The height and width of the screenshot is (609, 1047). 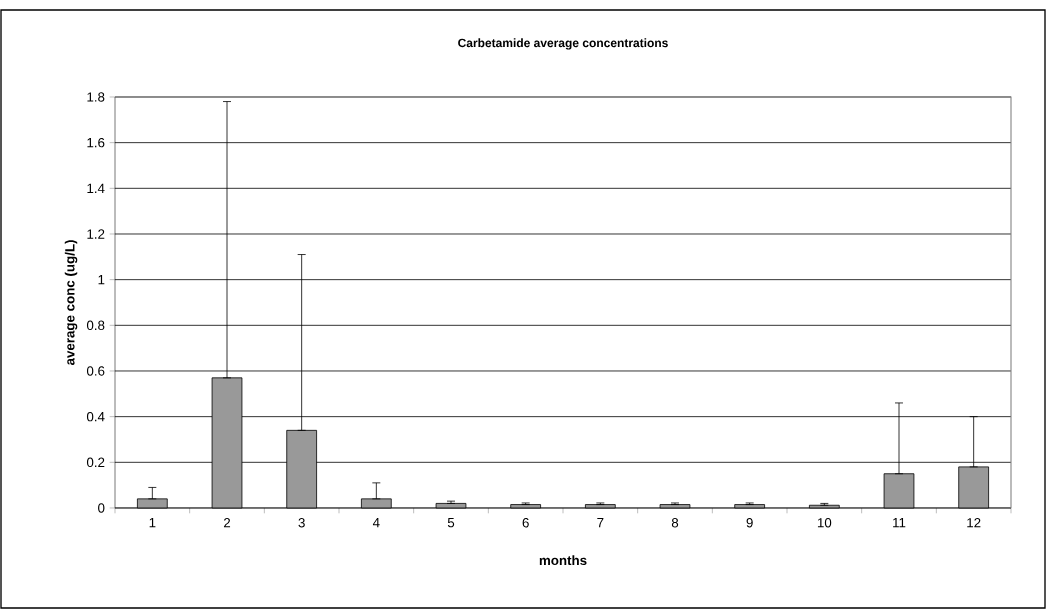 What do you see at coordinates (71, 303) in the screenshot?
I see `y-axis-title: average conc (ug/L)` at bounding box center [71, 303].